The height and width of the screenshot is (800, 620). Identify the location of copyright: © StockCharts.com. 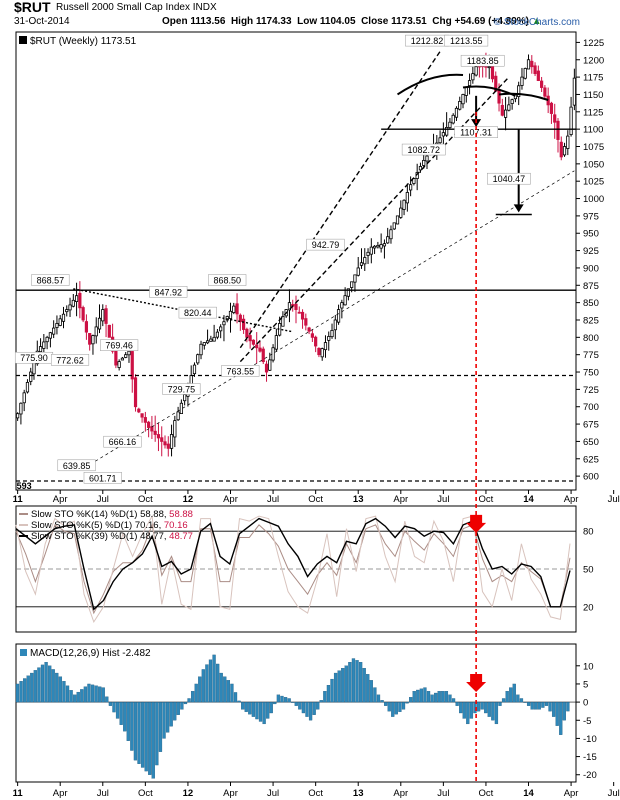
(536, 22).